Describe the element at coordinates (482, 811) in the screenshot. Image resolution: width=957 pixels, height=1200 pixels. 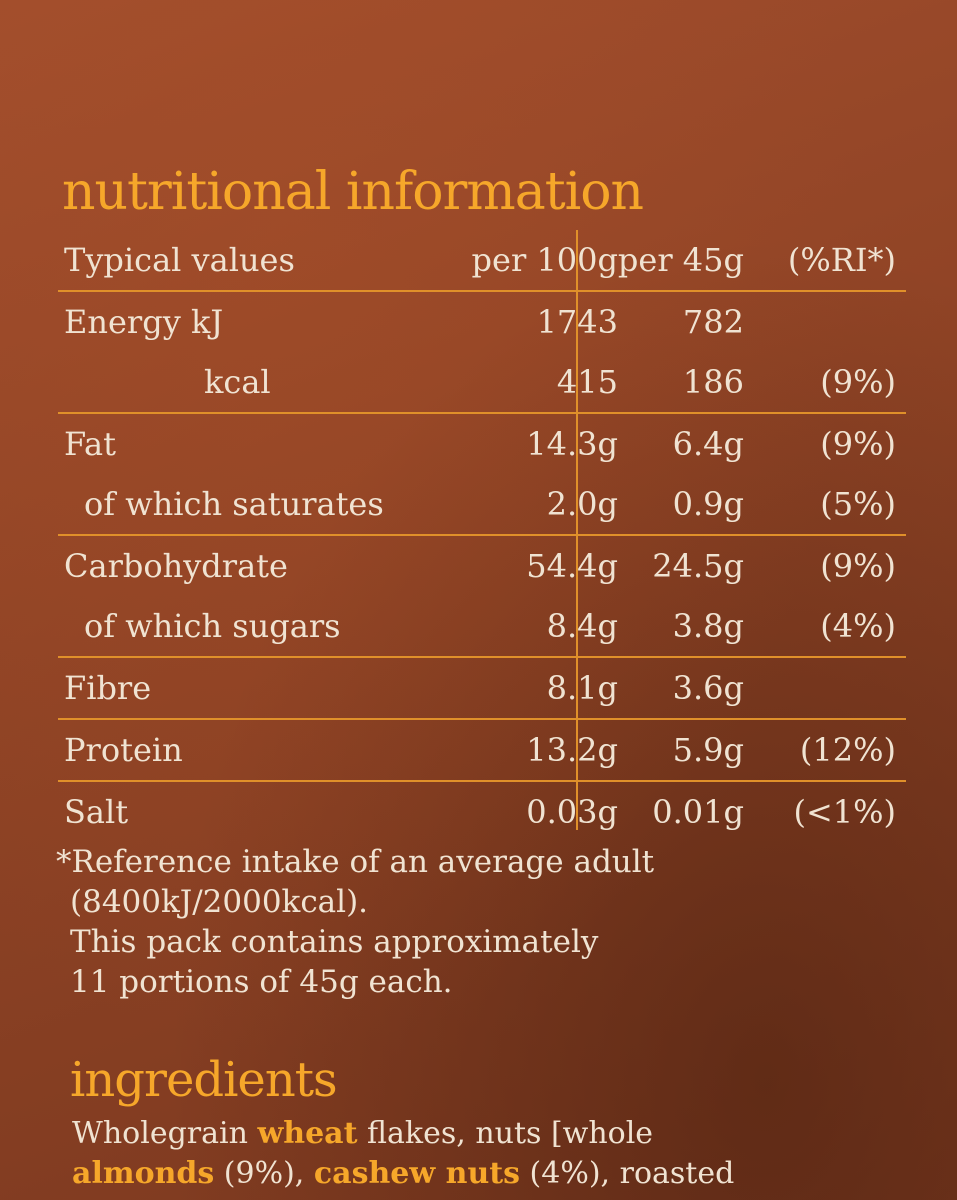
I see `table-row: Salt 0.03g 0.01g (<1%)` at that location.